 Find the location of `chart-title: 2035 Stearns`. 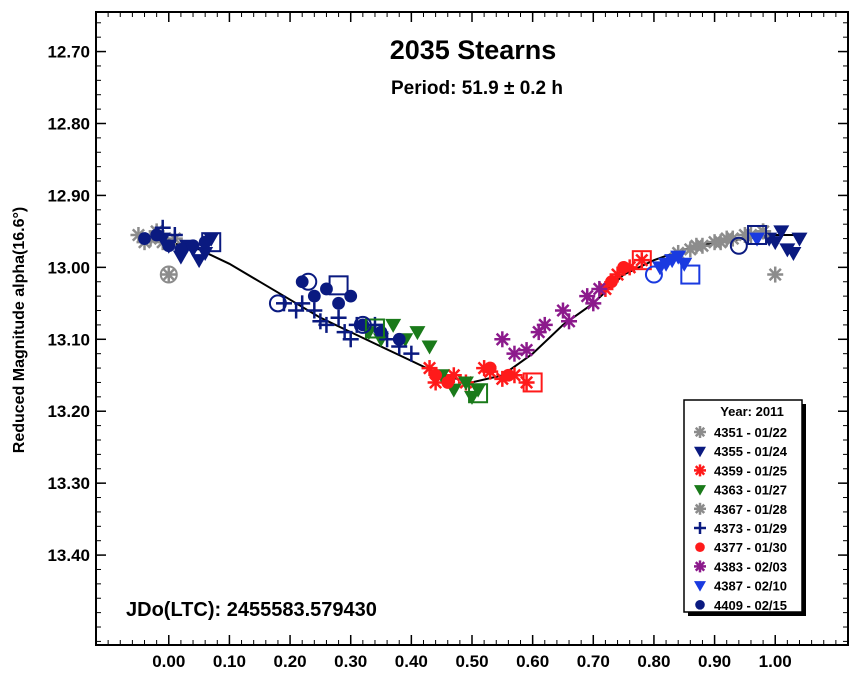

chart-title: 2035 Stearns is located at coordinates (473, 50).